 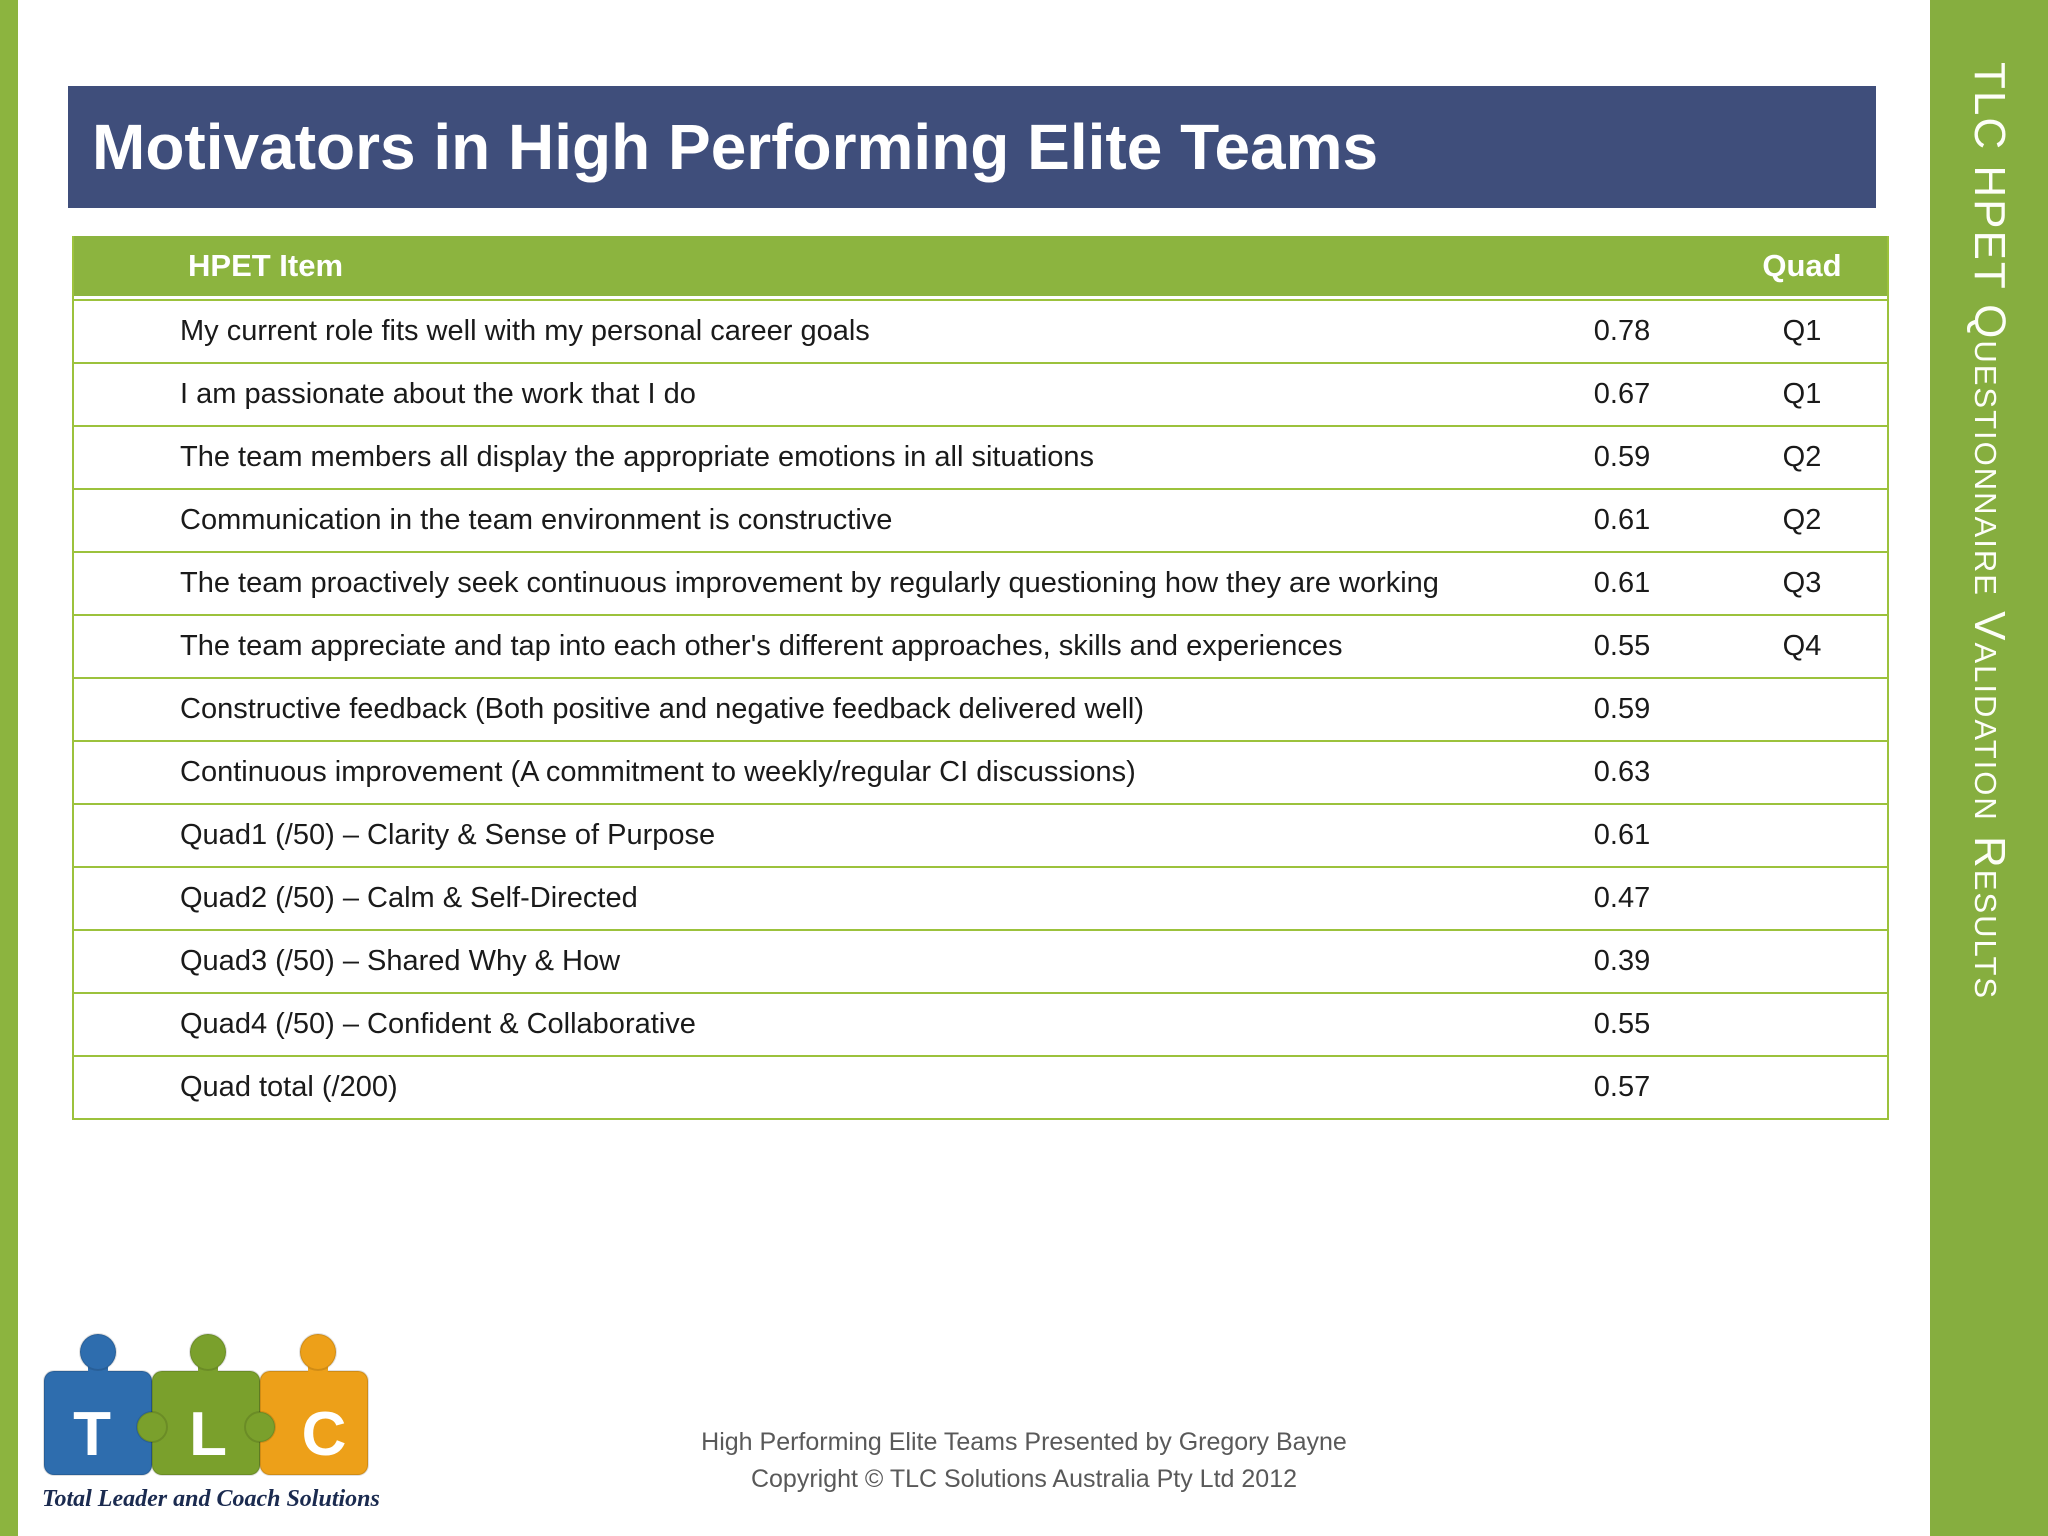 I want to click on row-correlation-value: 0.78, so click(x=1622, y=331).